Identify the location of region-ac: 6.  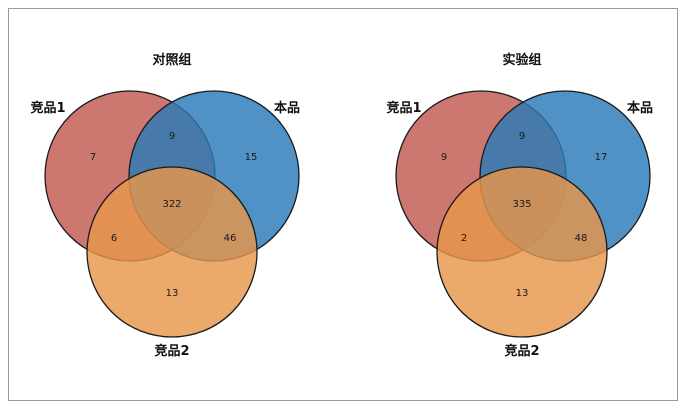
(114, 238).